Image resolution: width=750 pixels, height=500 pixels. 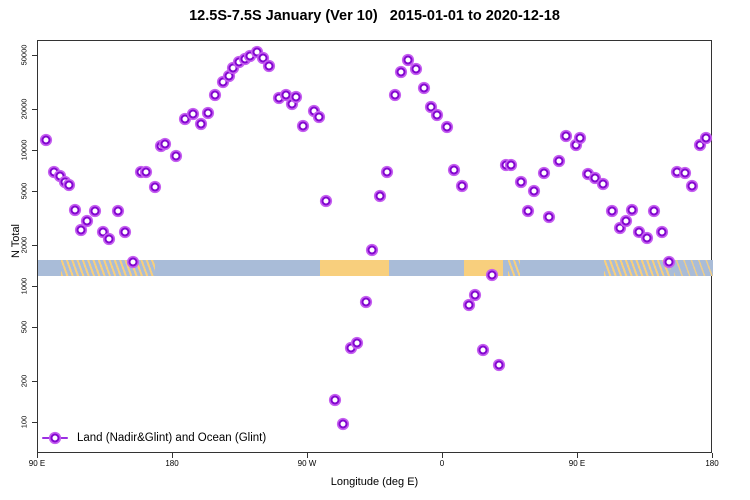 I want to click on y-tick-label: 1000, so click(x=24, y=286).